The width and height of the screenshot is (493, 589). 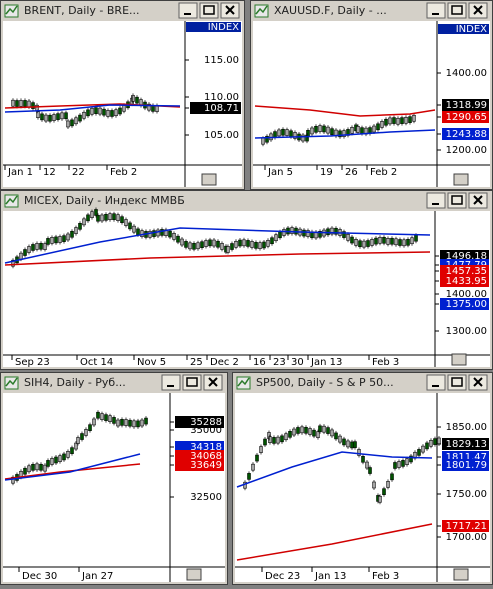 What do you see at coordinates (104, 200) in the screenshot?
I see `window-title: MICEX, Daily - Индекс ММВБ` at bounding box center [104, 200].